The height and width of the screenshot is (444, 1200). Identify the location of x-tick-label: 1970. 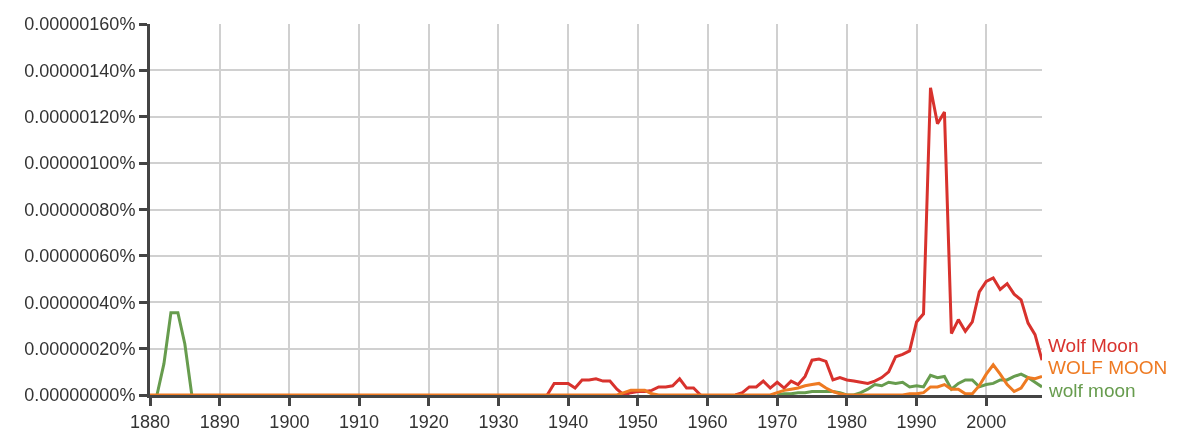
(777, 421).